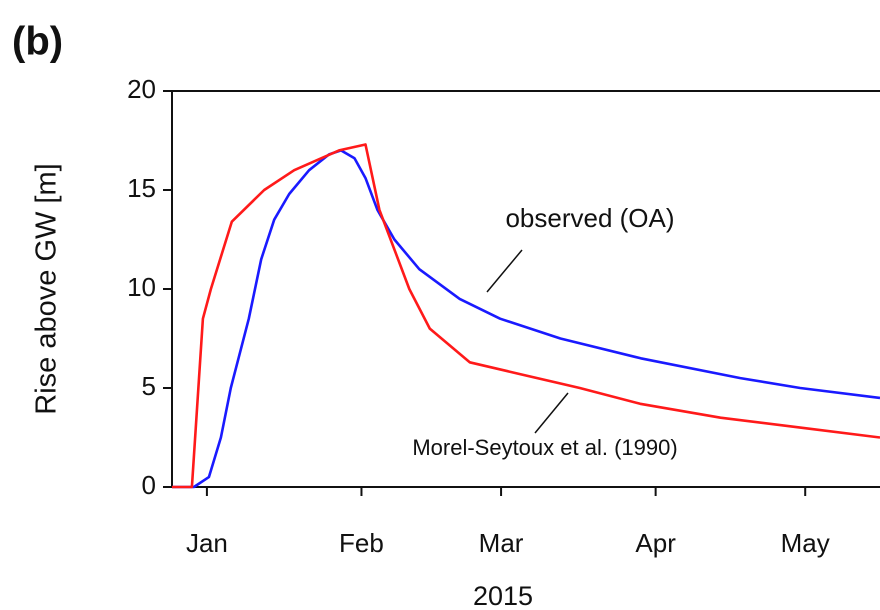  Describe the element at coordinates (141, 89) in the screenshot. I see `y-tick-label: 20` at that location.